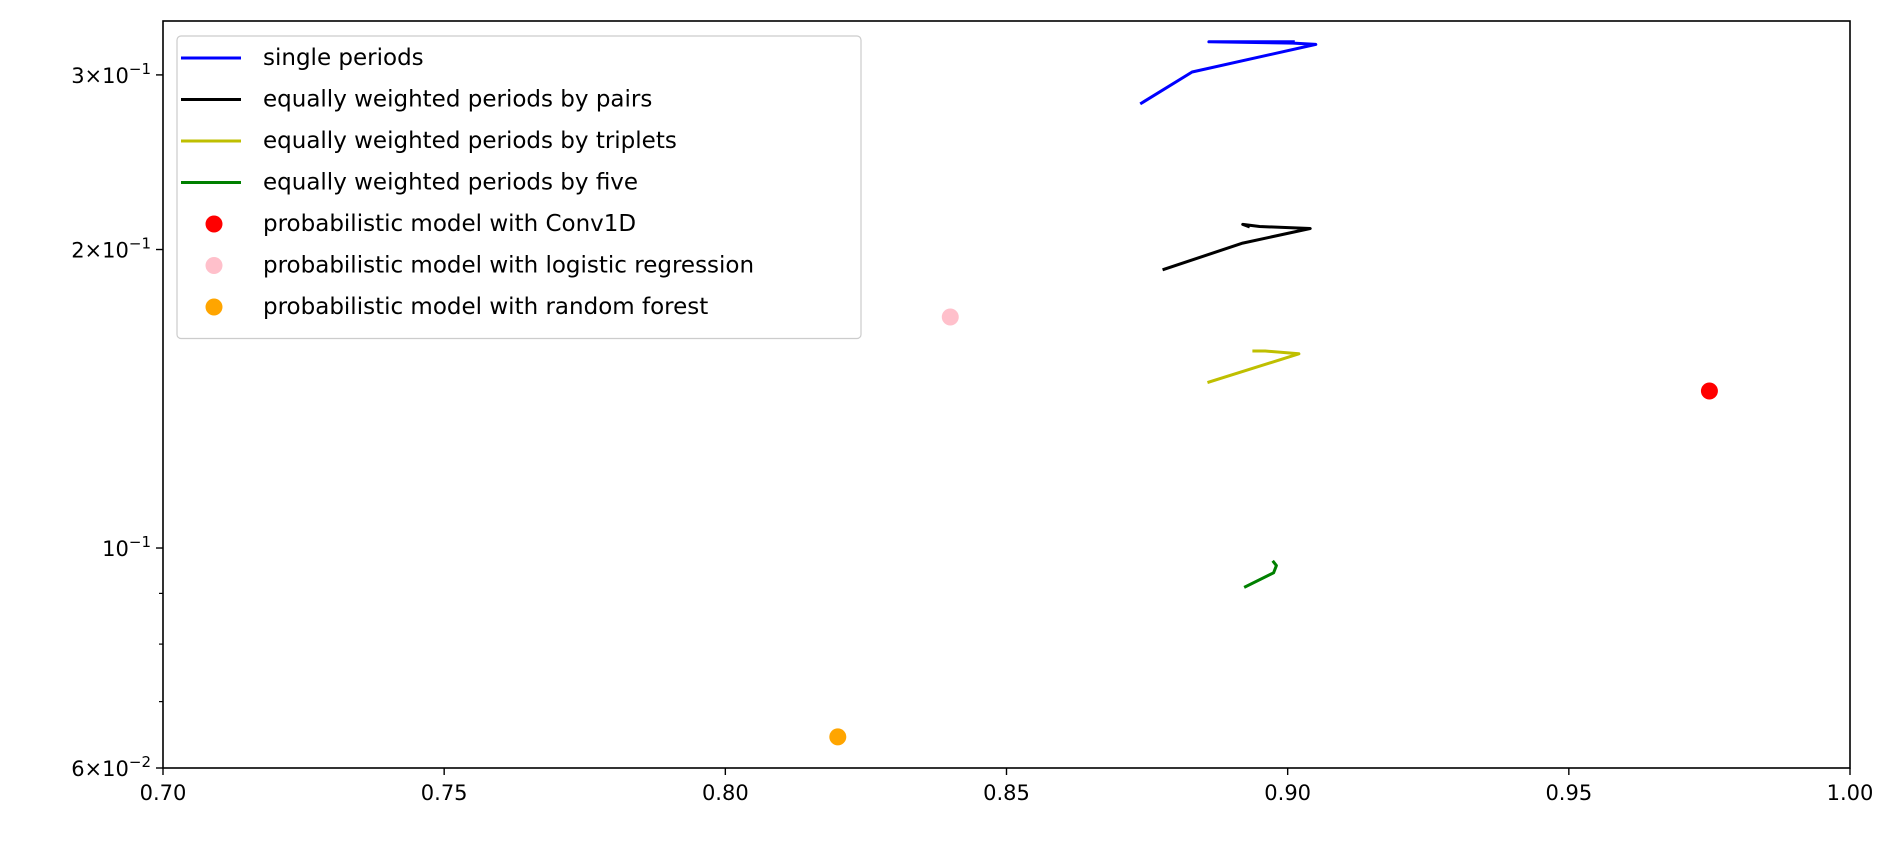  Describe the element at coordinates (485, 307) in the screenshot. I see `legend-label: probabilistic model with random forest` at that location.